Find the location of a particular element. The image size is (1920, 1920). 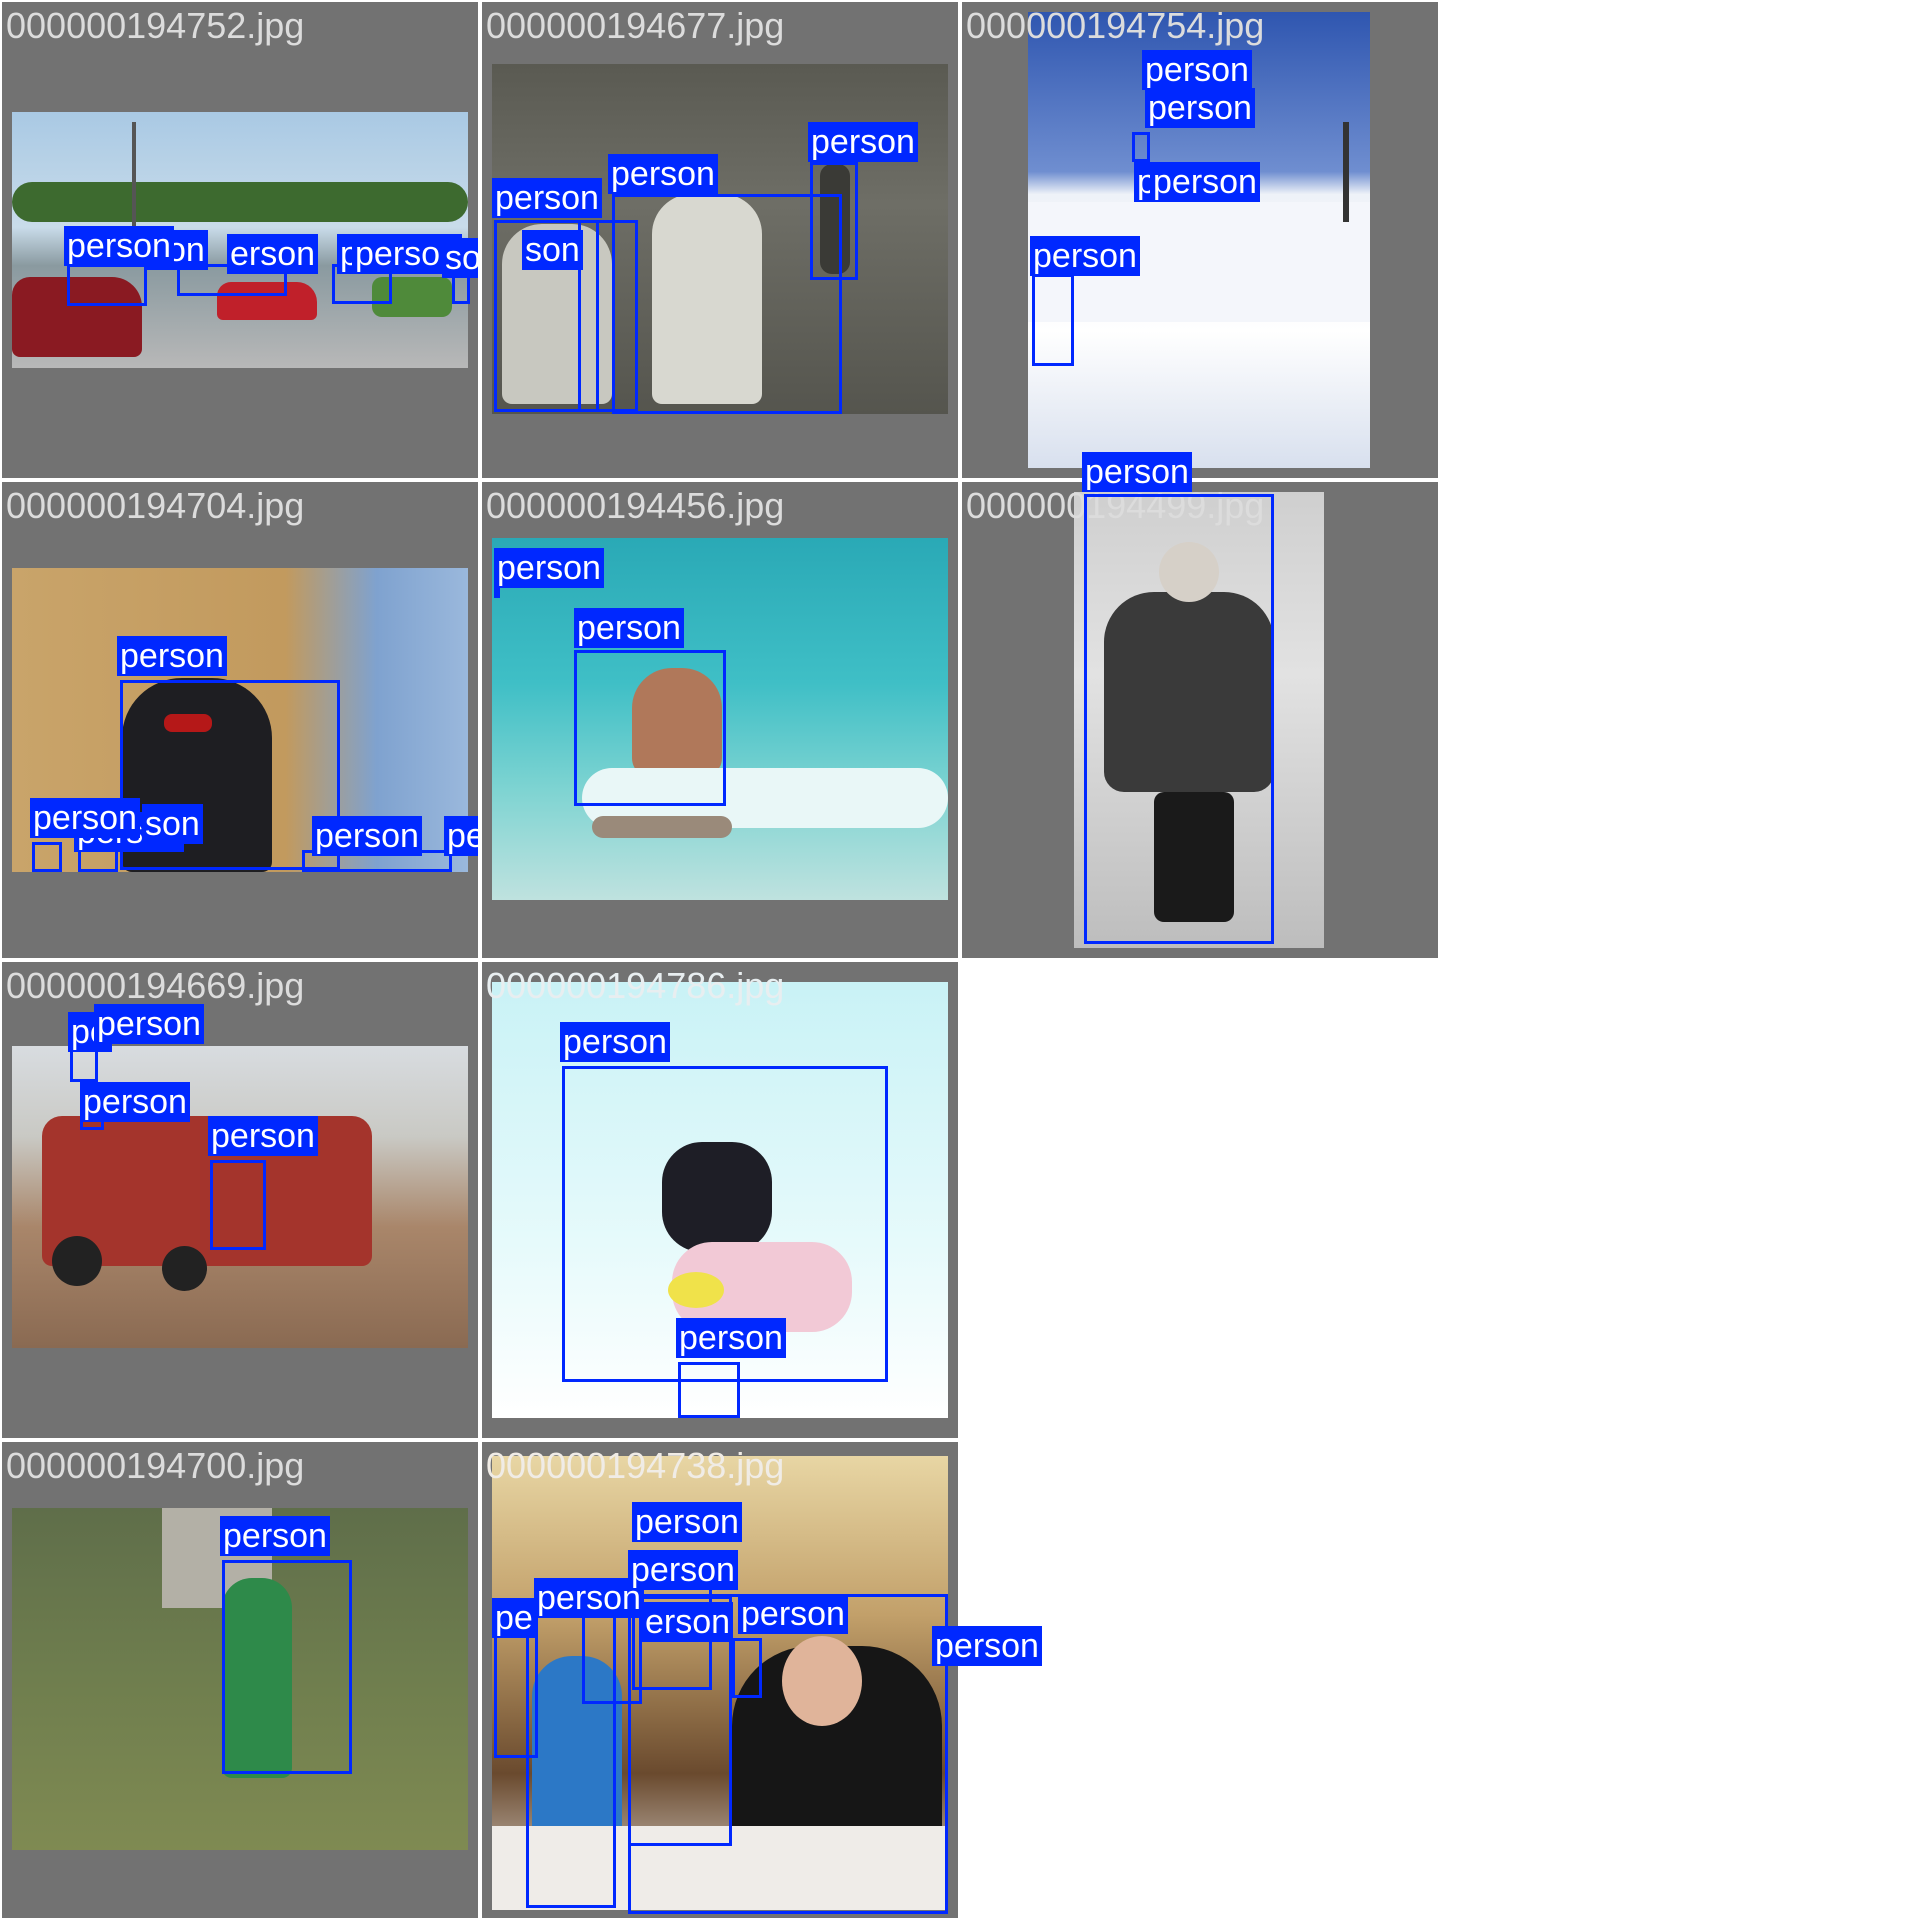

filename-label: 000000194754.jpg is located at coordinates (1115, 25).